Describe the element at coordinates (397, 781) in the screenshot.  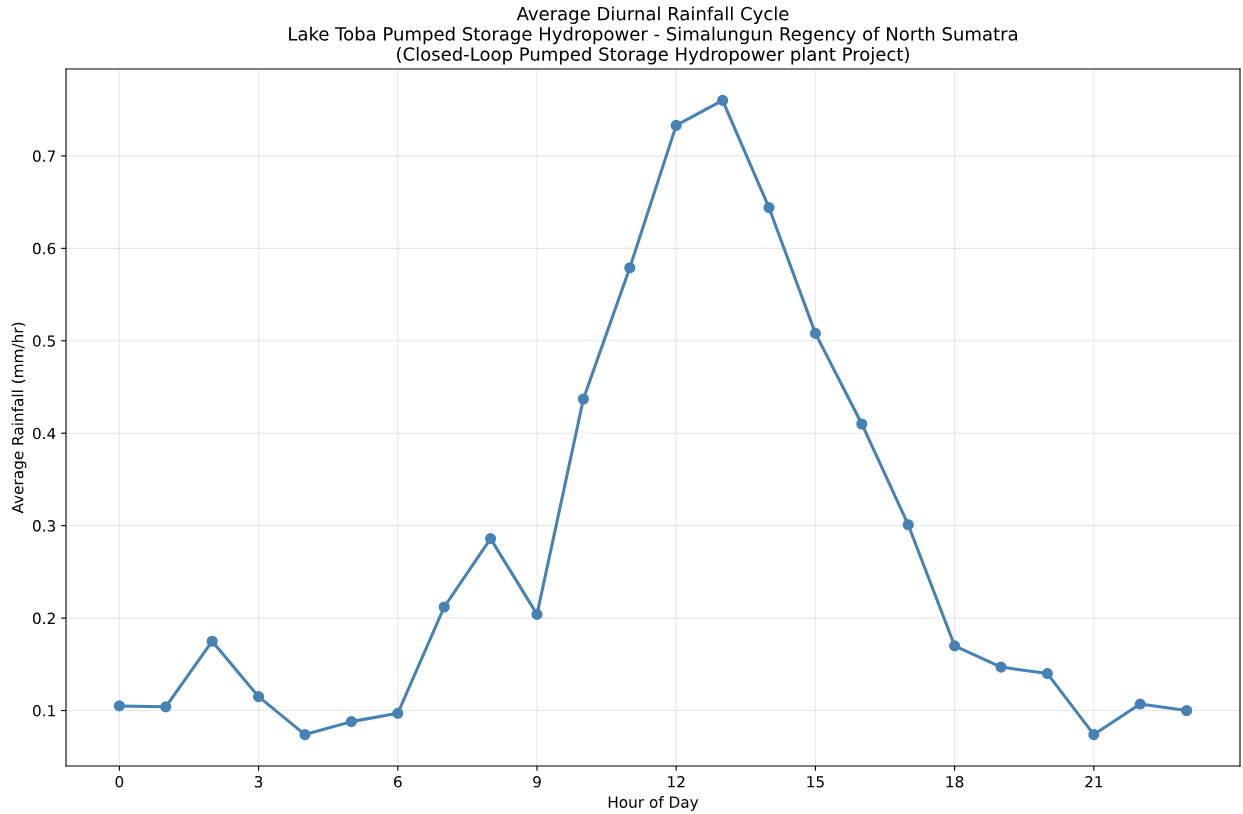
I see `x-tick-label: 6` at that location.